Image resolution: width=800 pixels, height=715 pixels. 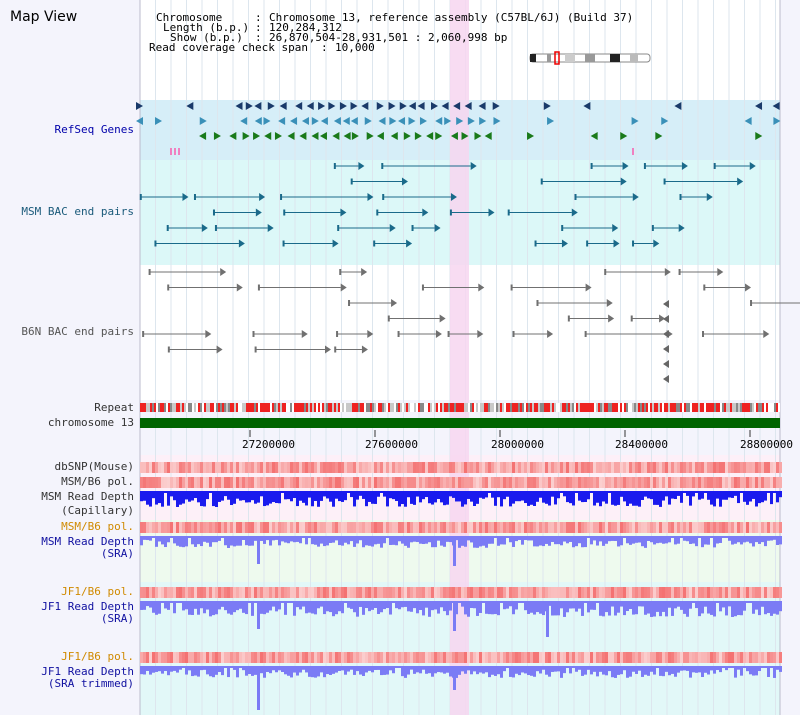 I want to click on track-label-msm-b6-pol-1: MSM/B6 pol., so click(x=97, y=481).